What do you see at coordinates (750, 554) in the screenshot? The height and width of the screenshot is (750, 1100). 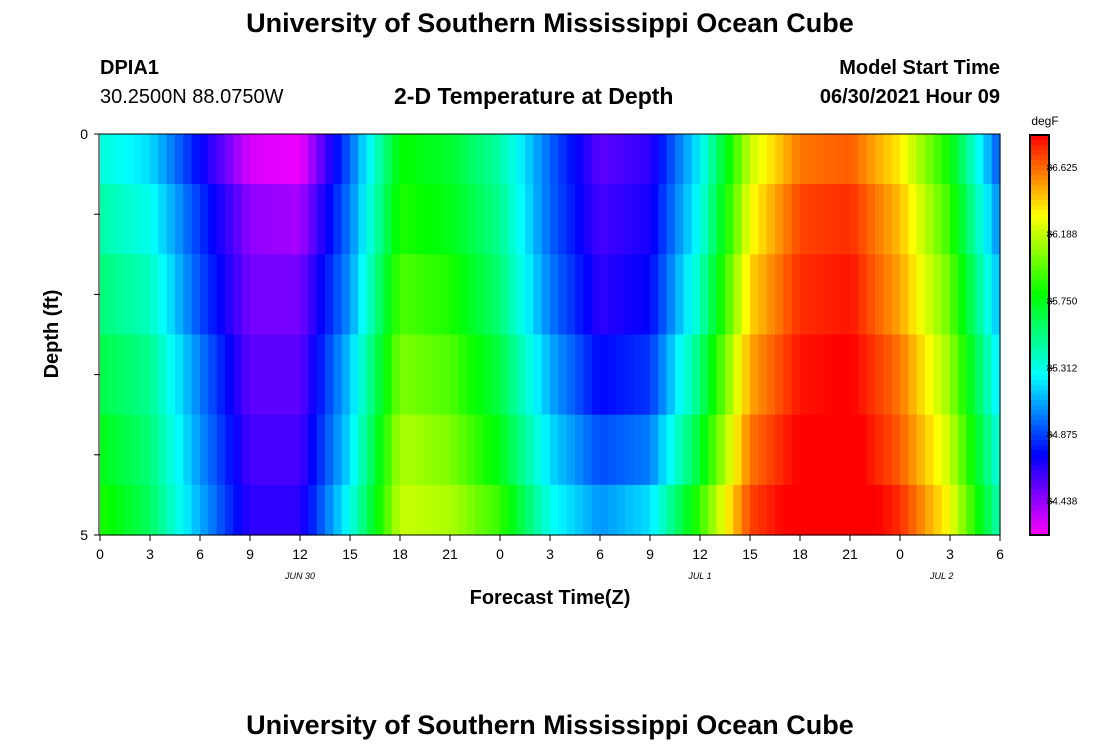 I see `x-tick-label: 15` at bounding box center [750, 554].